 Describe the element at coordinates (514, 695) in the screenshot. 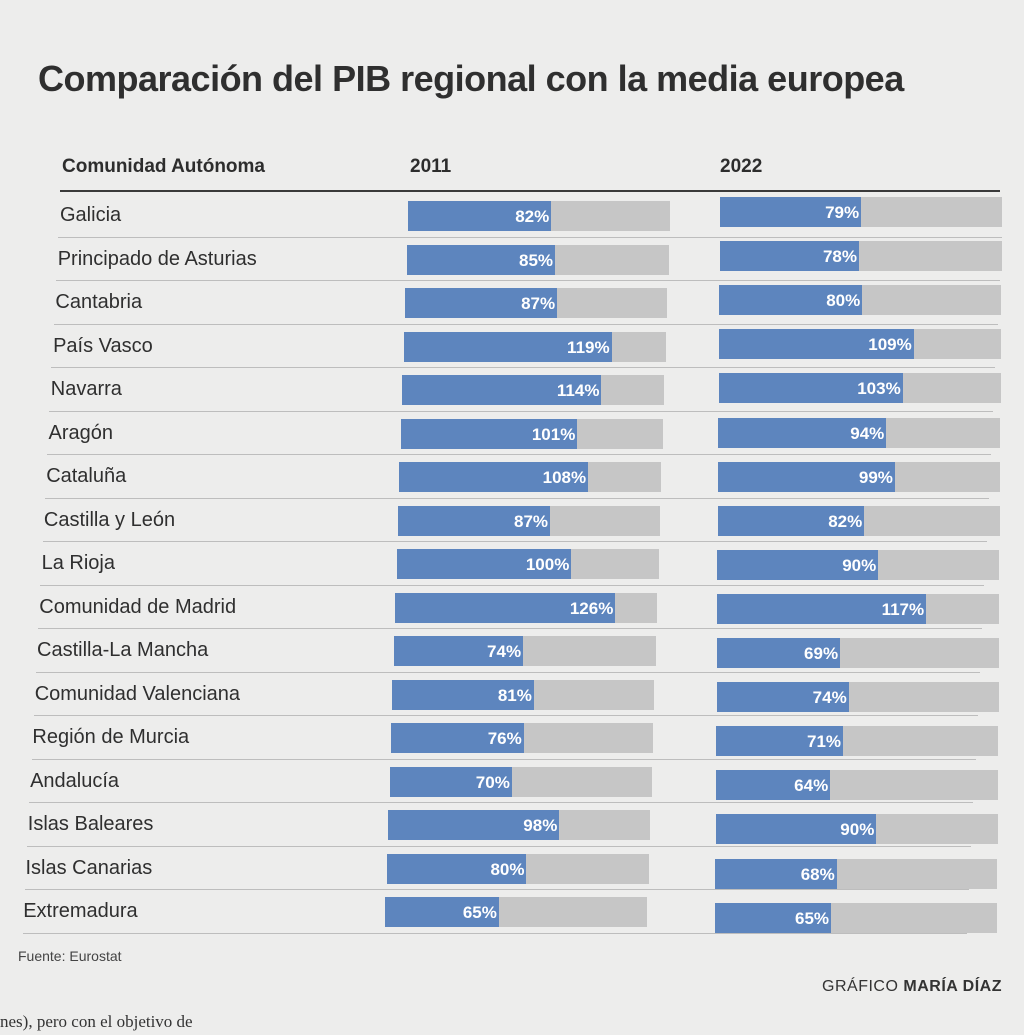

I see `value-label-2011: 81%` at that location.